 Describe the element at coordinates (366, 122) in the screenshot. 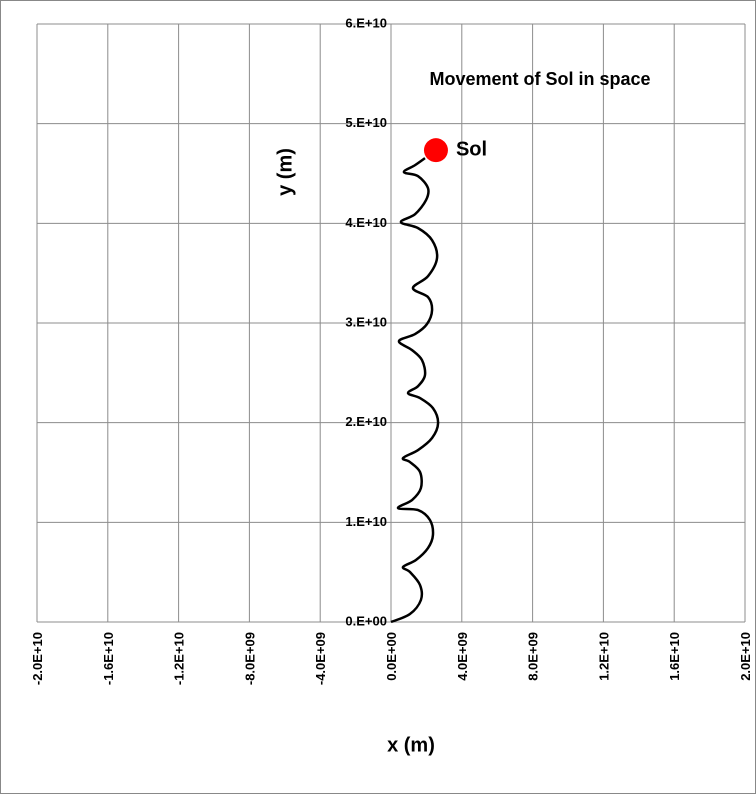

I see `y-tick-label: 5.E+10` at that location.